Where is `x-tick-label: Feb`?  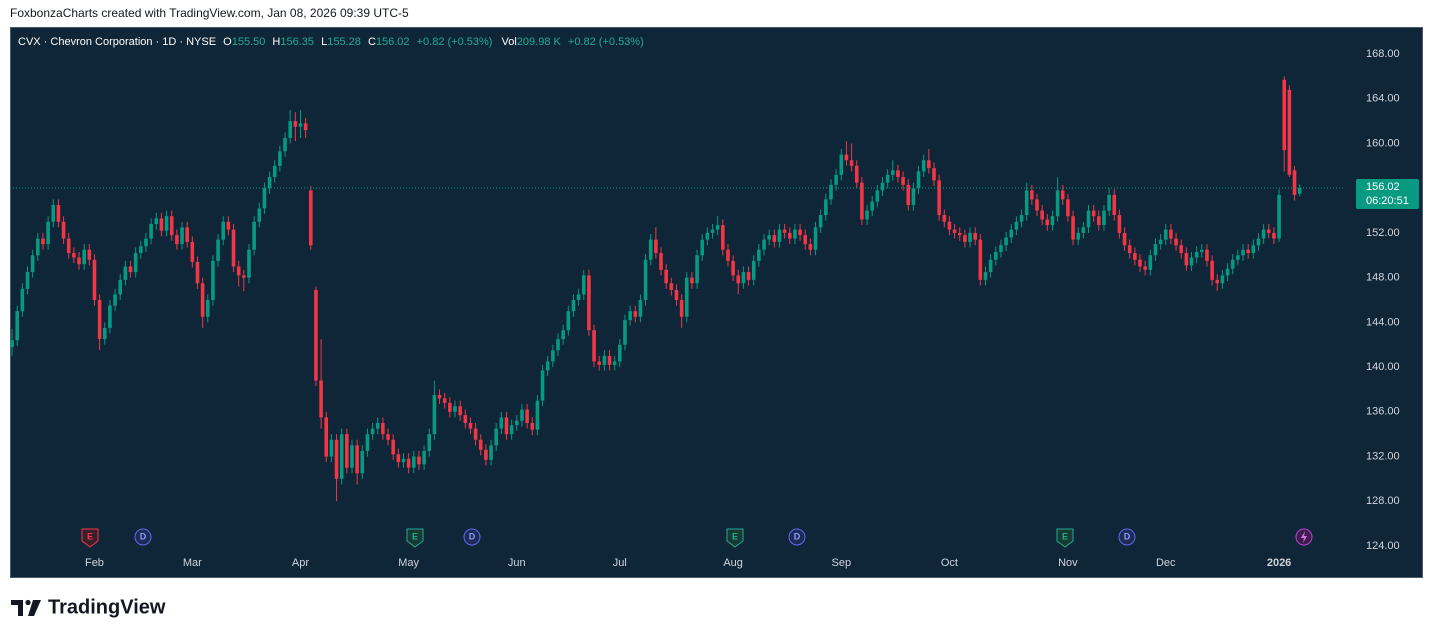 x-tick-label: Feb is located at coordinates (94, 563).